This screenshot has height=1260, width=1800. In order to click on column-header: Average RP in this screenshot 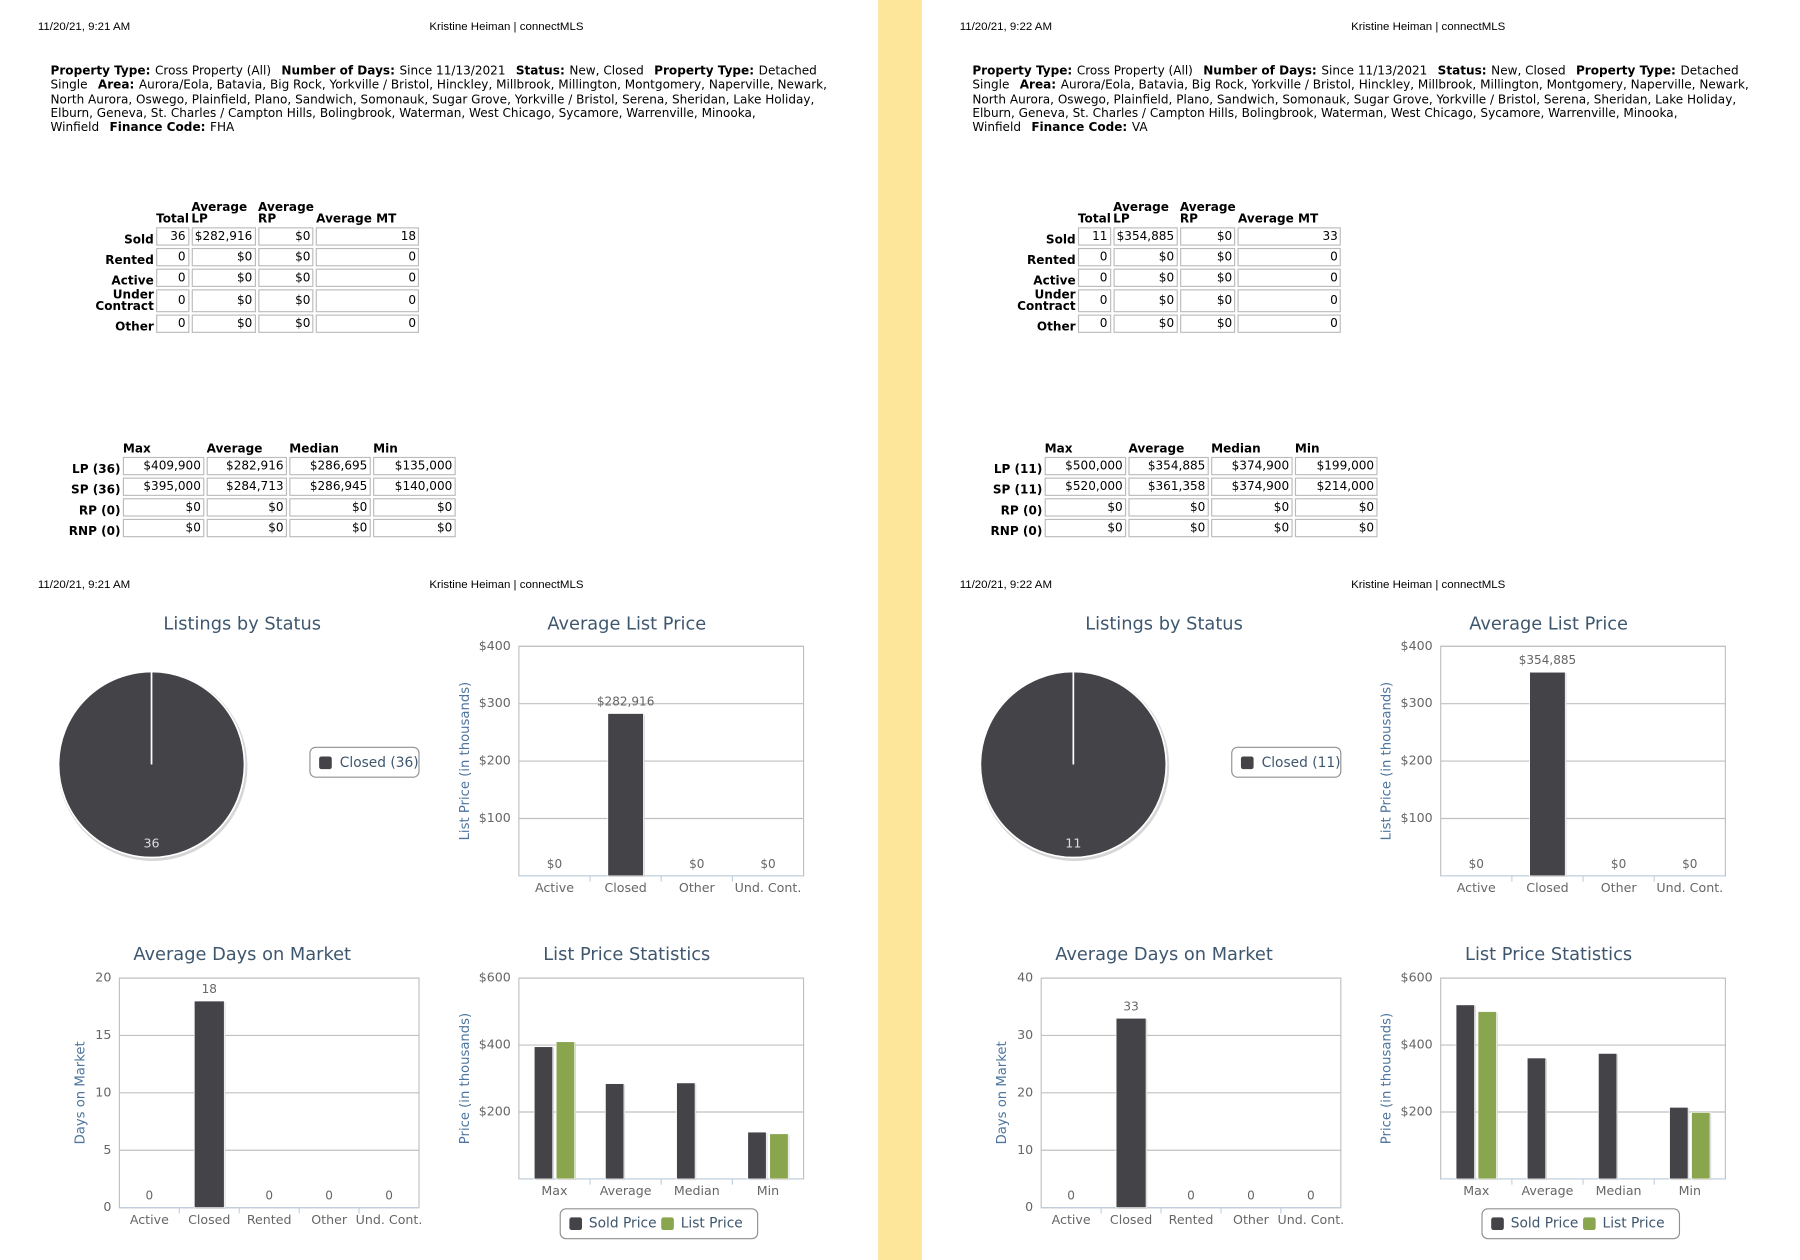, I will do `click(286, 213)`.